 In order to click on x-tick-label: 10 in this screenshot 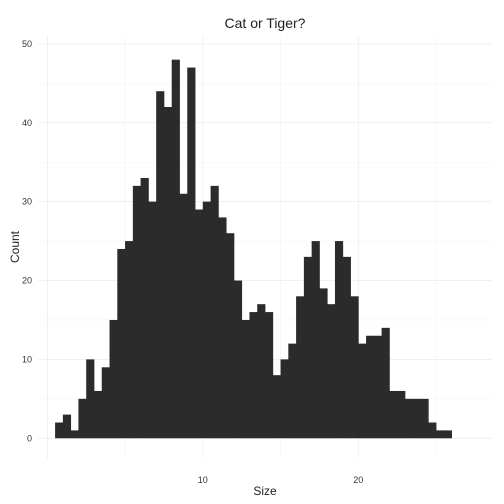, I will do `click(203, 480)`.